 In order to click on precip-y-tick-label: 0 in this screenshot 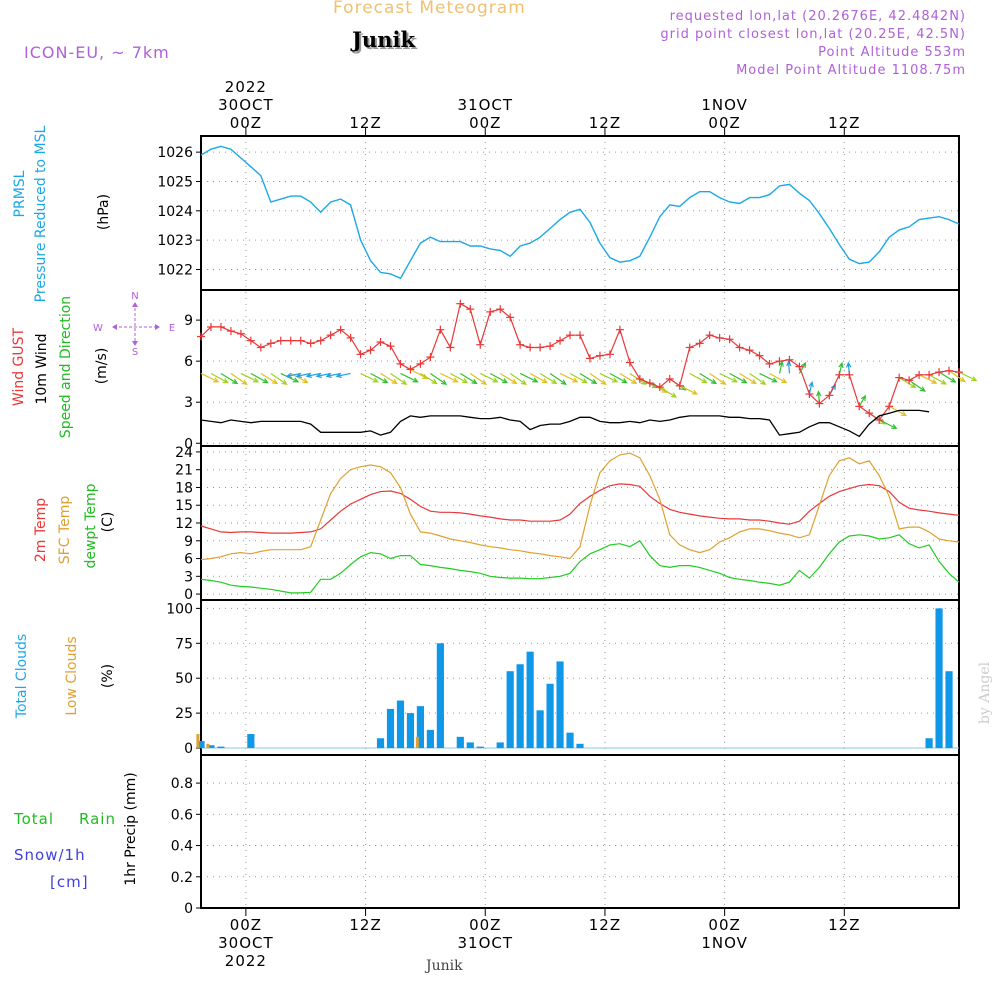, I will do `click(188, 909)`.